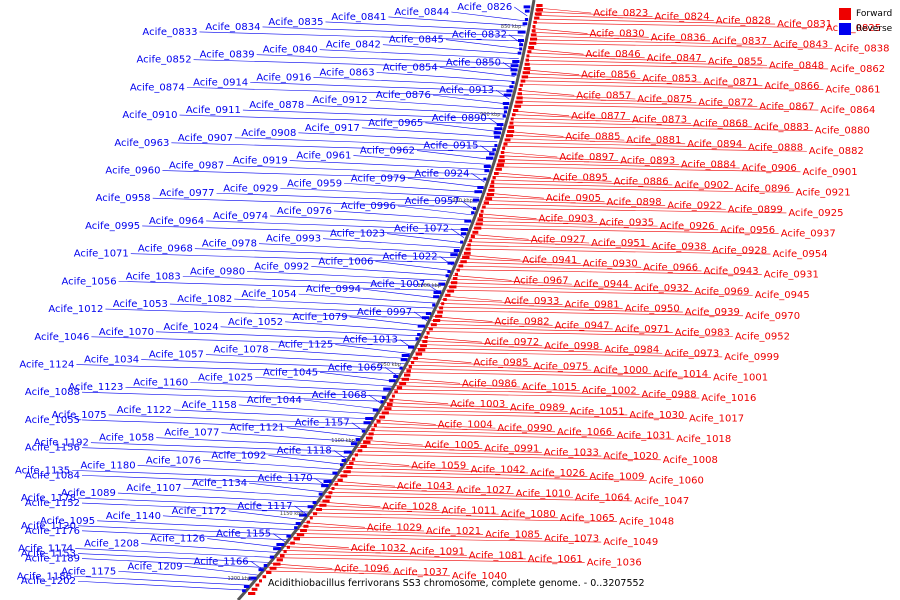 This screenshot has height=600, width=900. I want to click on gene-label: Acife_1140, so click(133, 516).